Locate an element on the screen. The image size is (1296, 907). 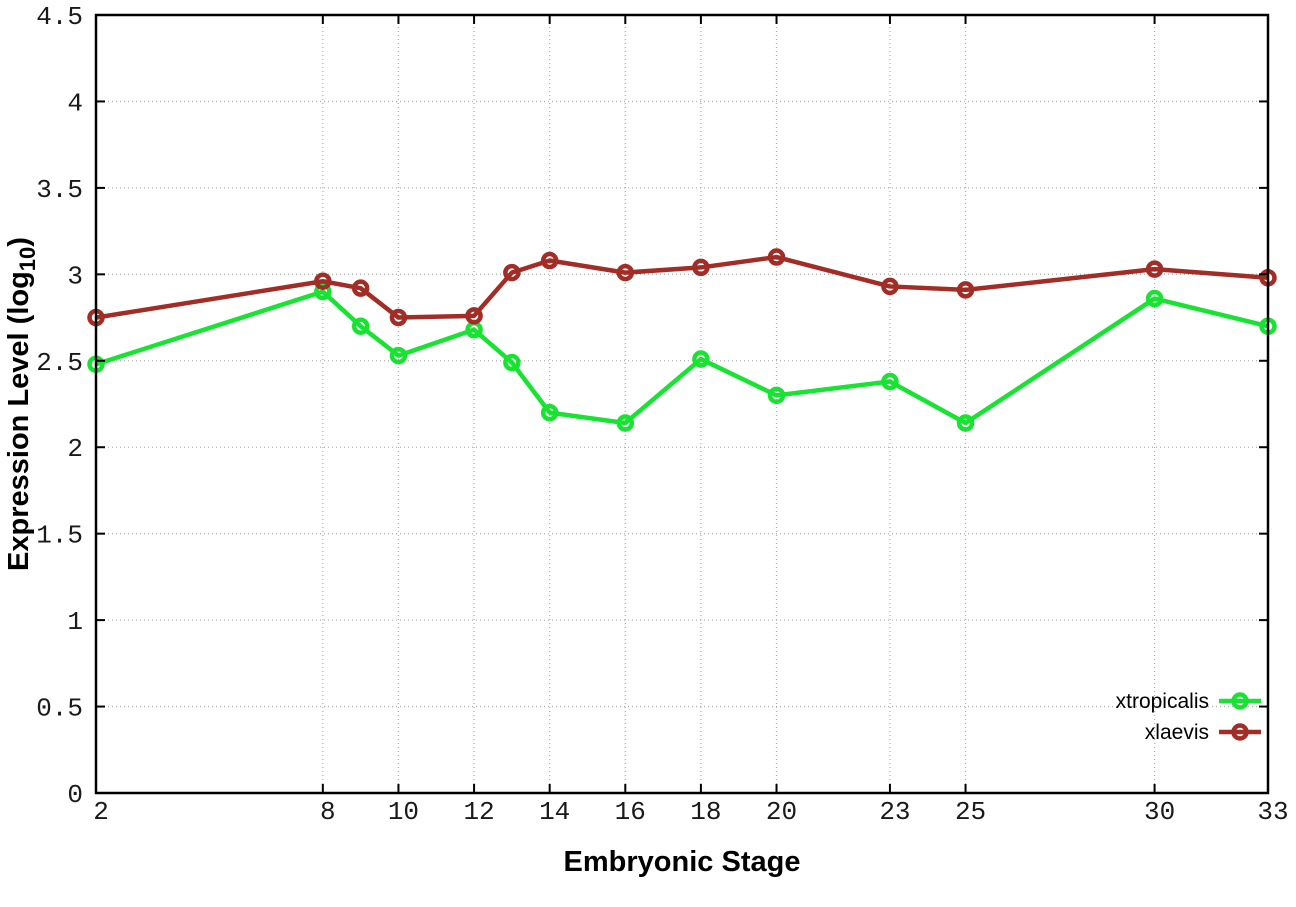
x-tick-label-25: 25 is located at coordinates (970, 812).